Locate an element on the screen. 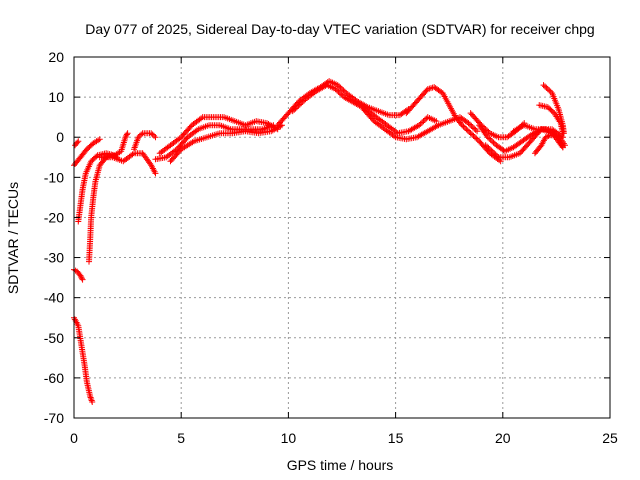  x-tick-label: 10 is located at coordinates (289, 438).